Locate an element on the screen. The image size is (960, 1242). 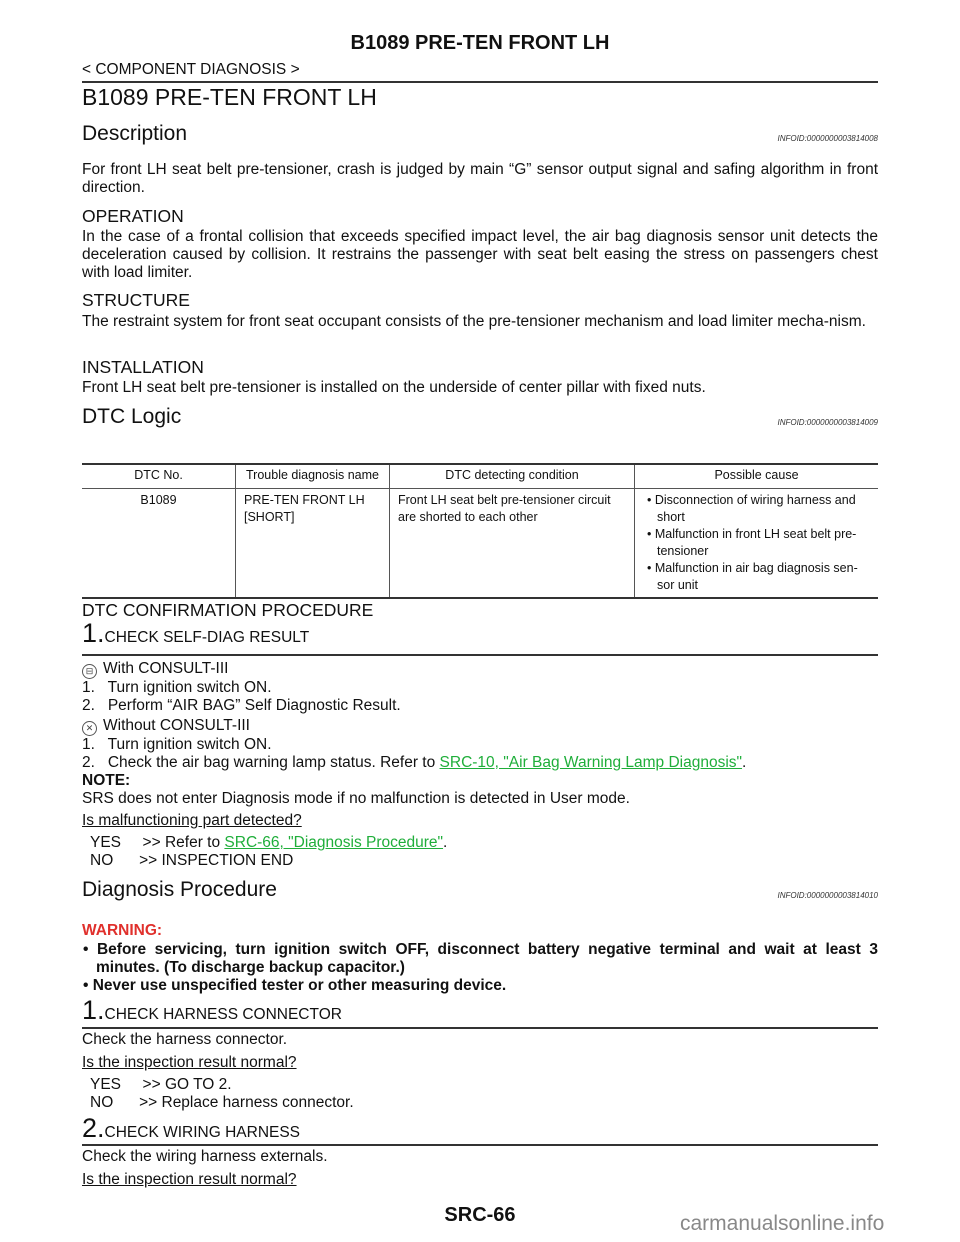
no-line: NO >> Replace harness connector. is located at coordinates (222, 1102).